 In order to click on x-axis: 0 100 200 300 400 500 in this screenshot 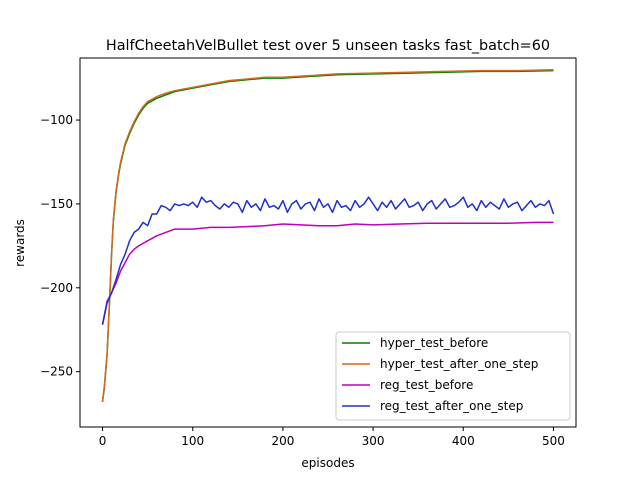, I will do `click(332, 437)`.